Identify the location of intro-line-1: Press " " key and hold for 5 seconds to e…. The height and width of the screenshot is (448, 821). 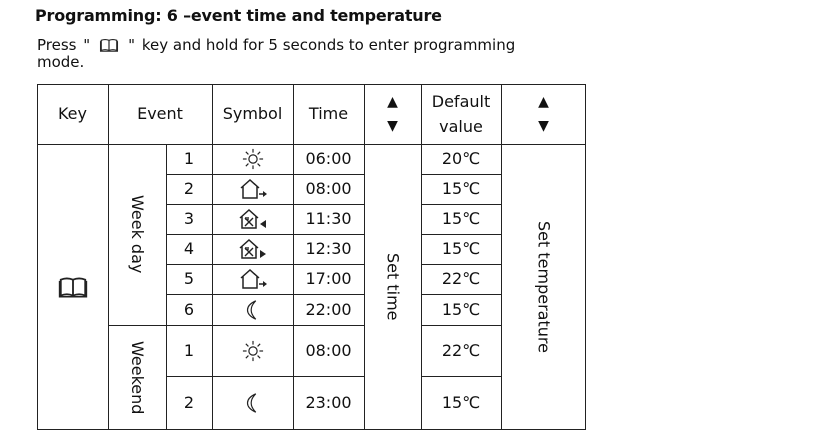
(287, 45).